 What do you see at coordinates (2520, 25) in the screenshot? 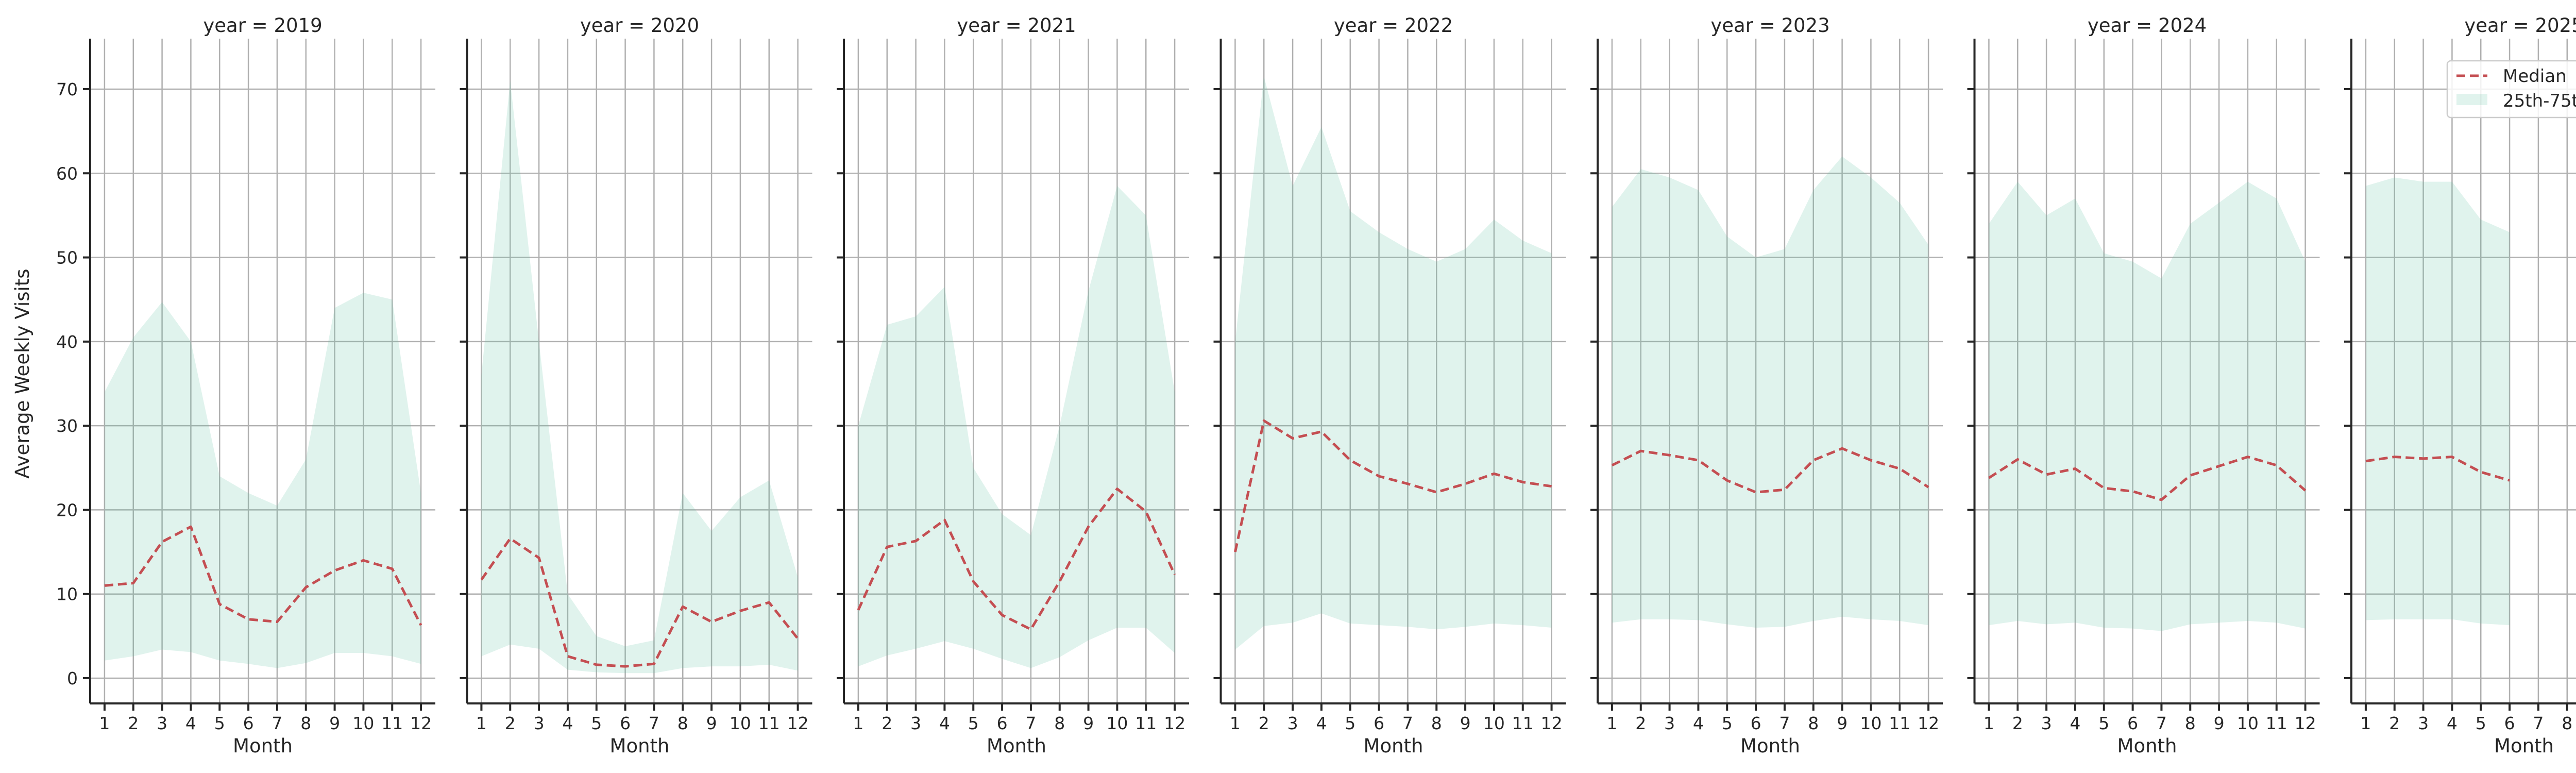
I see `panel-title: year = 2025` at bounding box center [2520, 25].